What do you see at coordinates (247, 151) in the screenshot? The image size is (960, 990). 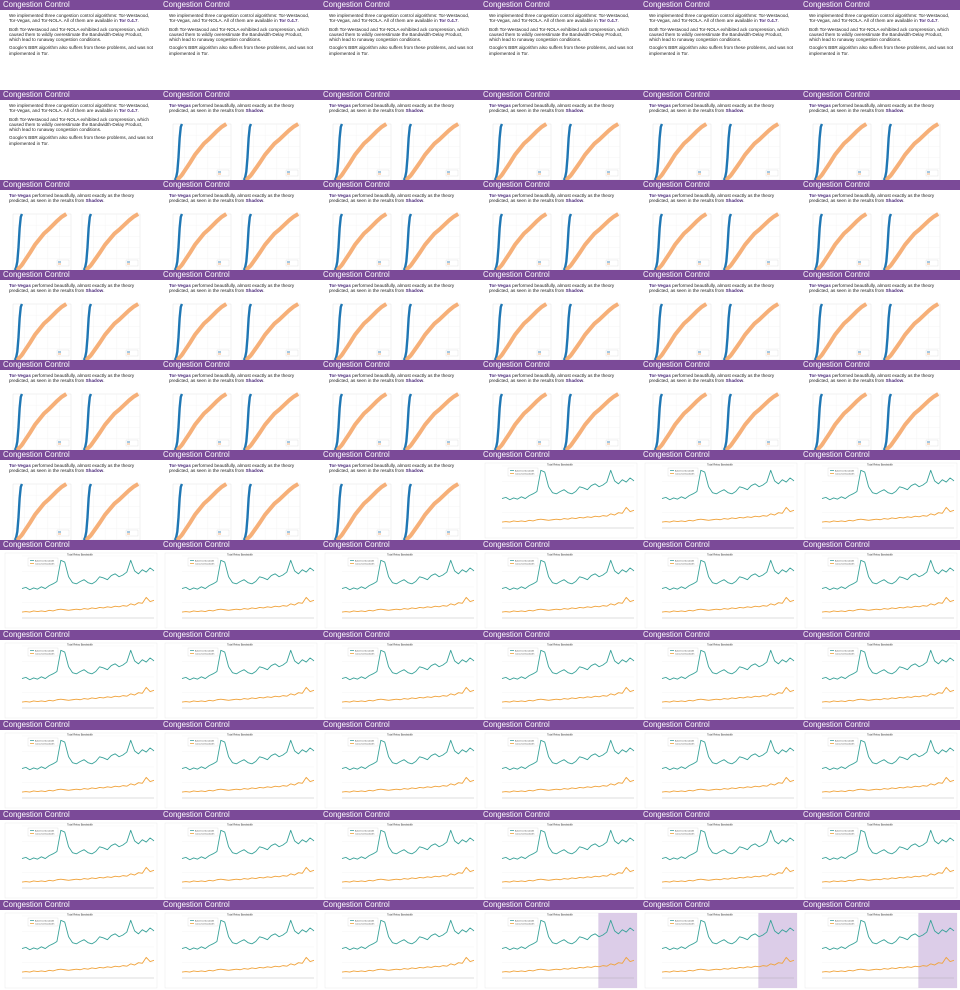 I see `cdf-blue-curve` at bounding box center [247, 151].